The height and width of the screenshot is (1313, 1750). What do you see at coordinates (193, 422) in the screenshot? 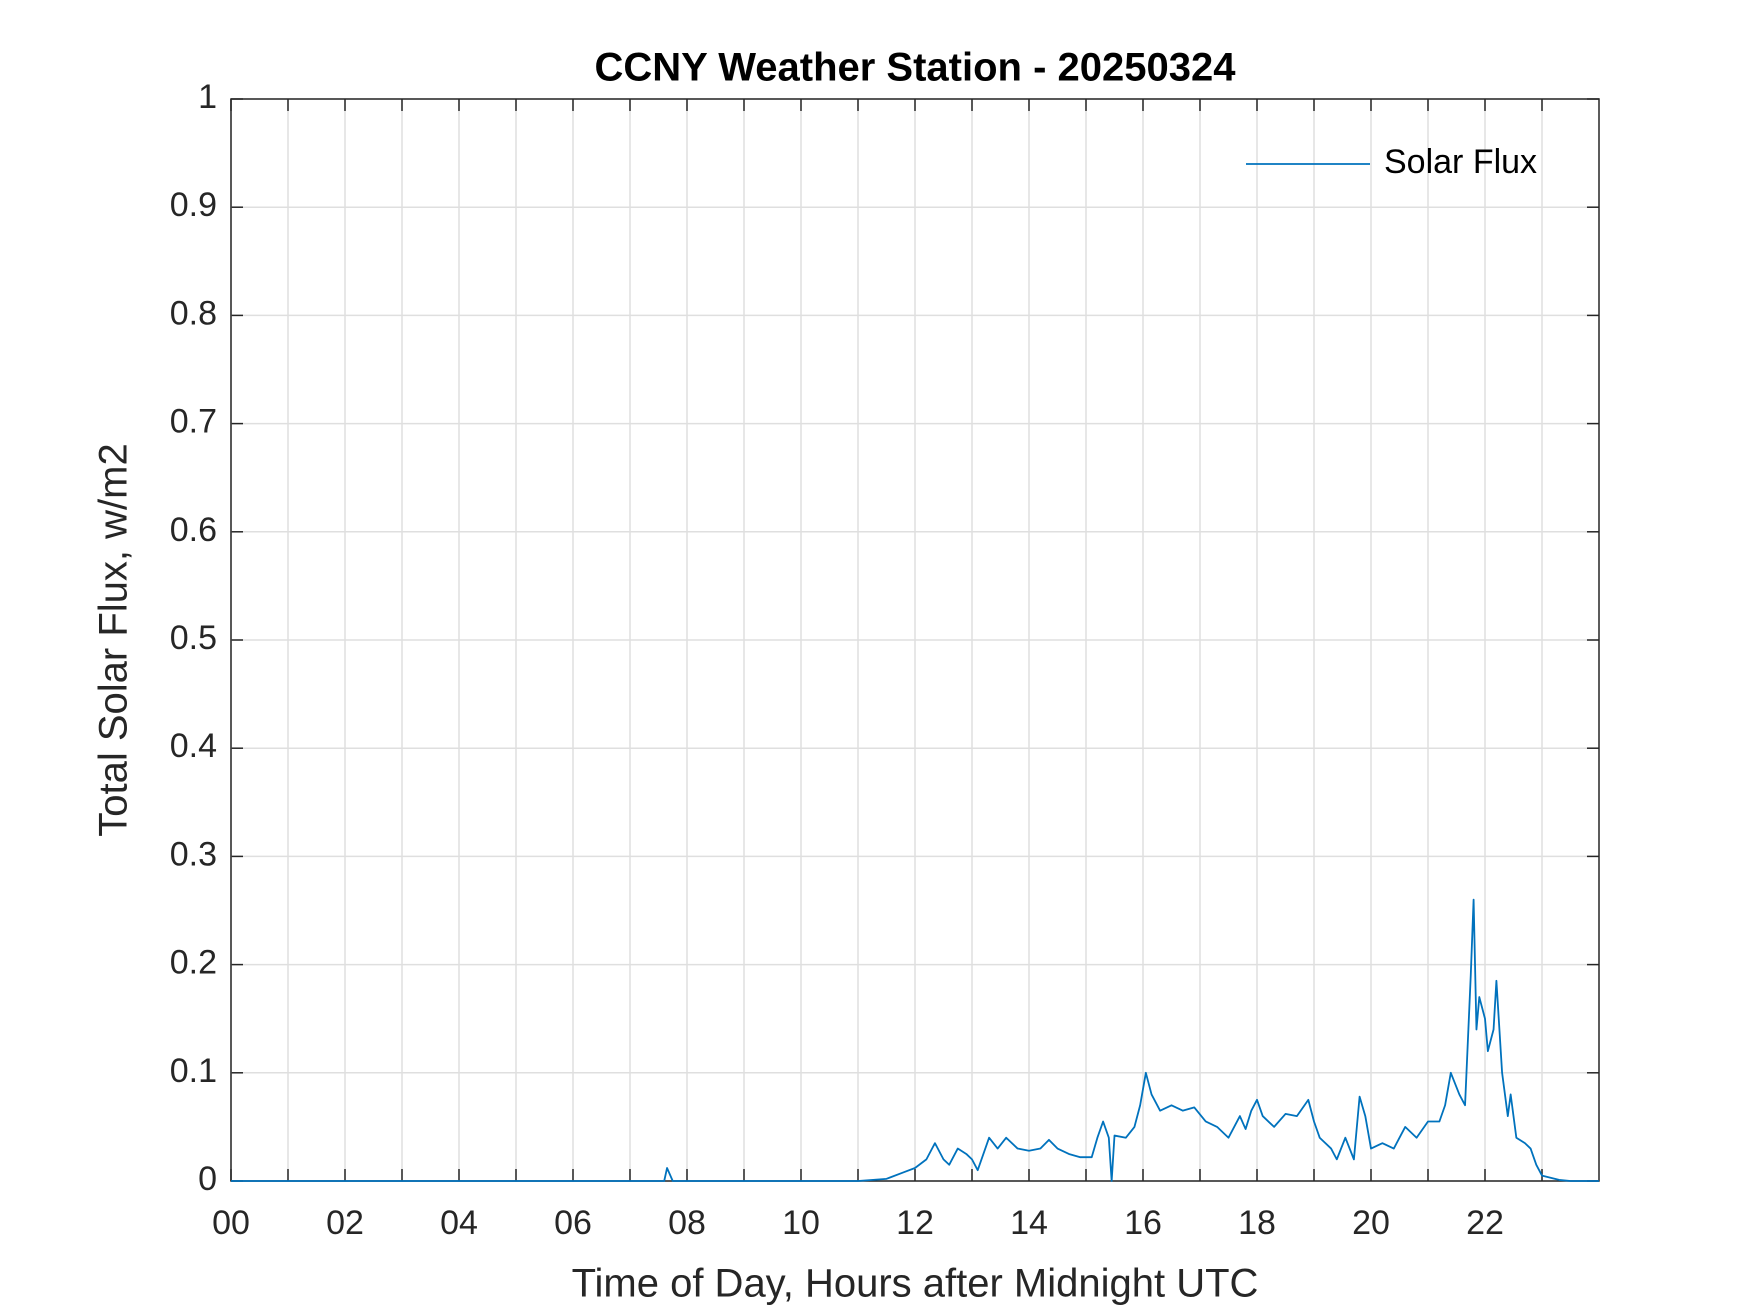
I see `y-tick-label: 0.7` at bounding box center [193, 422].